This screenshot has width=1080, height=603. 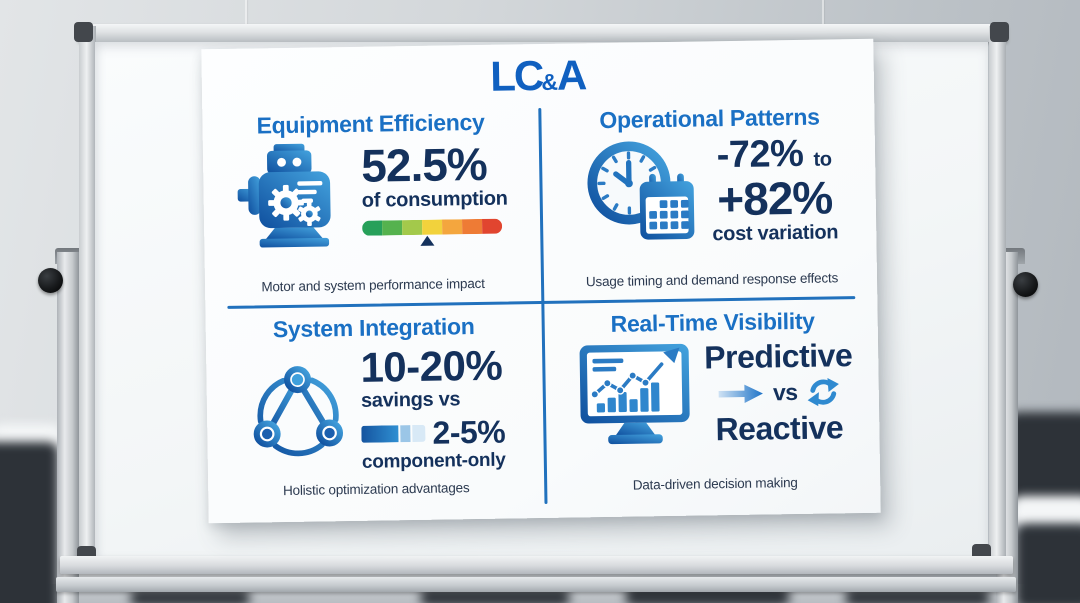 I want to click on vs-label: vs, so click(x=785, y=392).